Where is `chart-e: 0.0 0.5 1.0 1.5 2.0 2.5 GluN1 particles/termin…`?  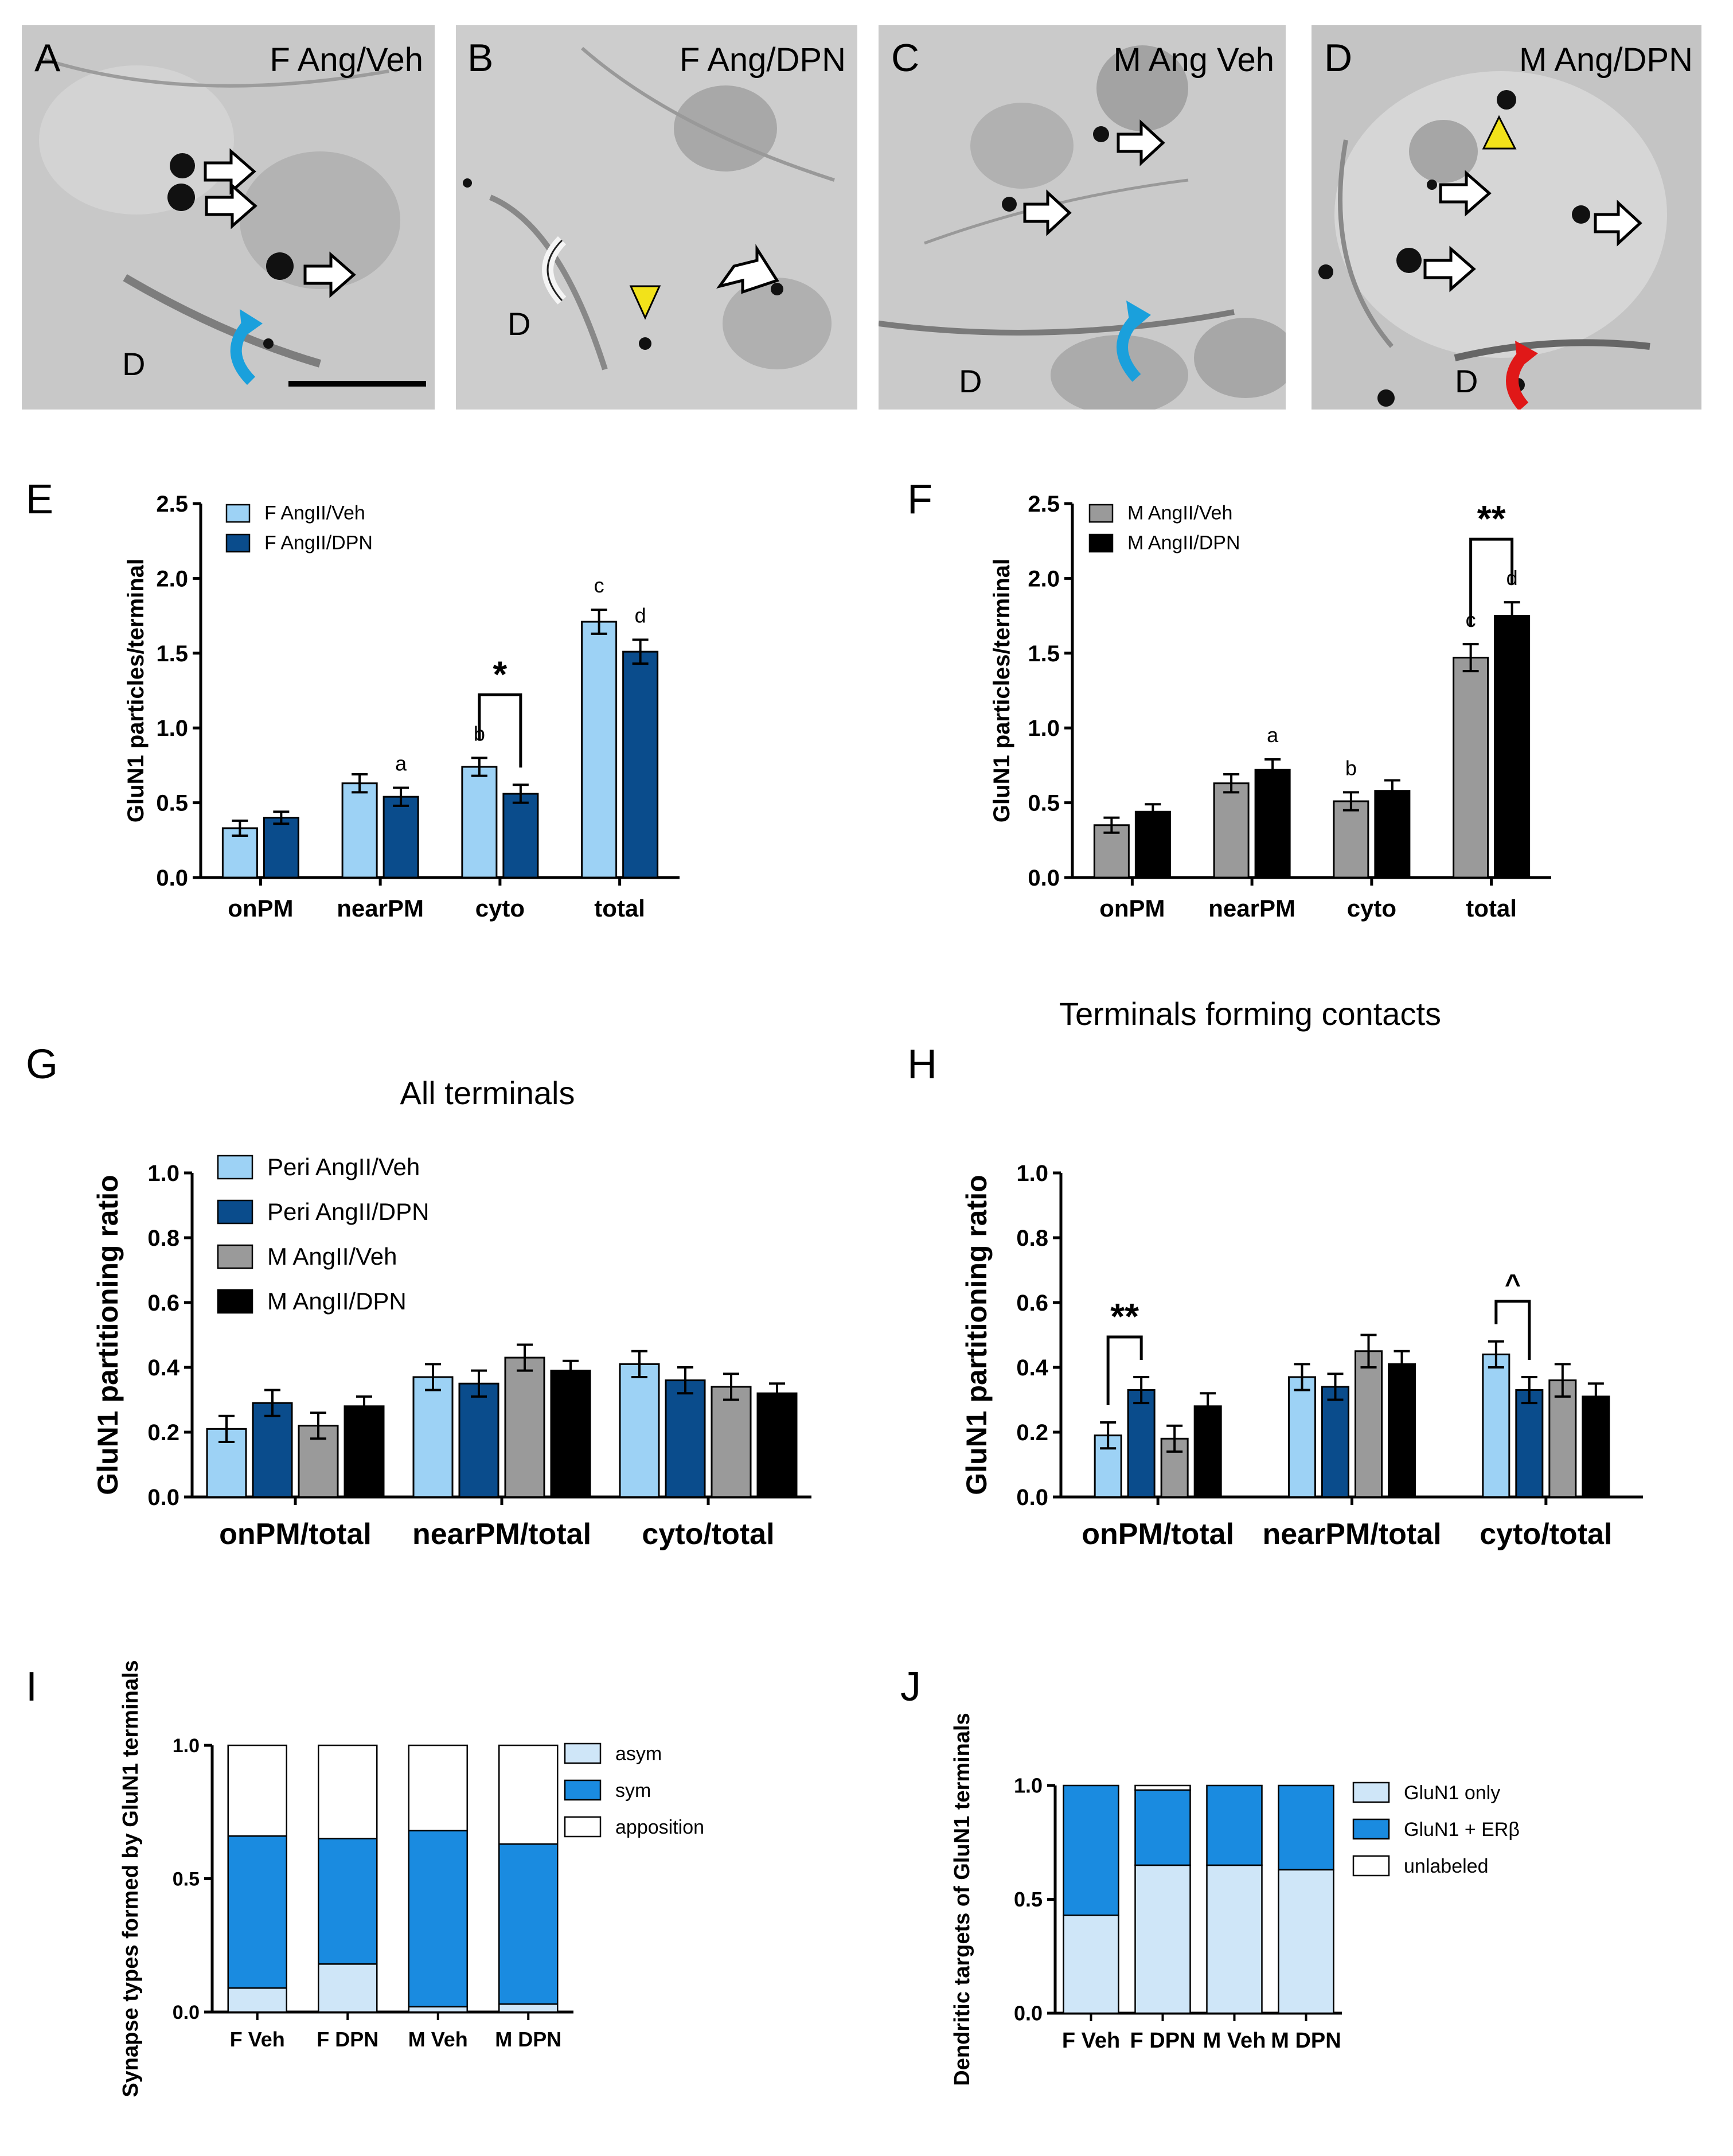
chart-e: 0.0 0.5 1.0 1.5 2.0 2.5 GluN1 particles/termin… is located at coordinates (401, 707).